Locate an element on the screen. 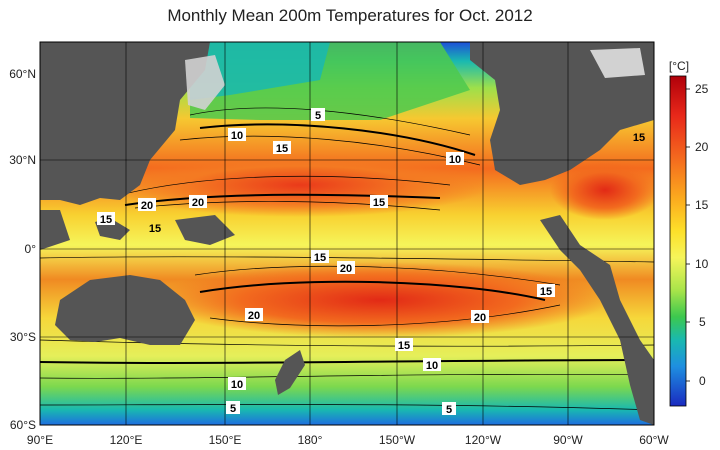  colorbar-unit: [°C] is located at coordinates (679, 66).